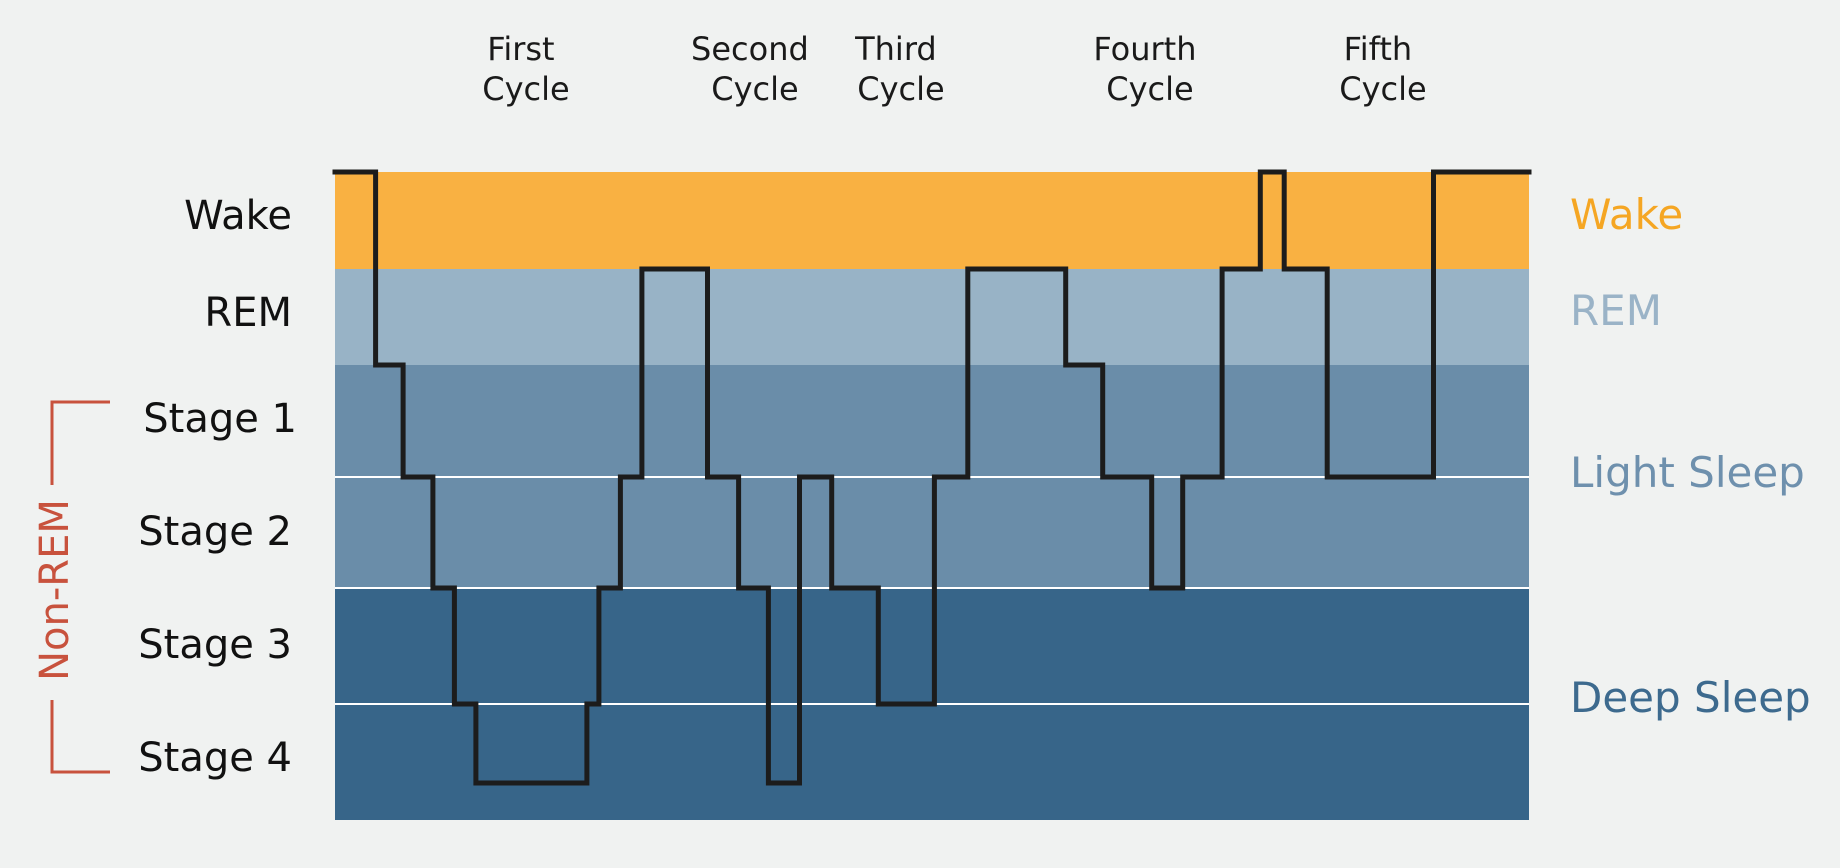 This screenshot has height=868, width=1840. I want to click on stage-label-stage-4: Stage 4, so click(215, 758).